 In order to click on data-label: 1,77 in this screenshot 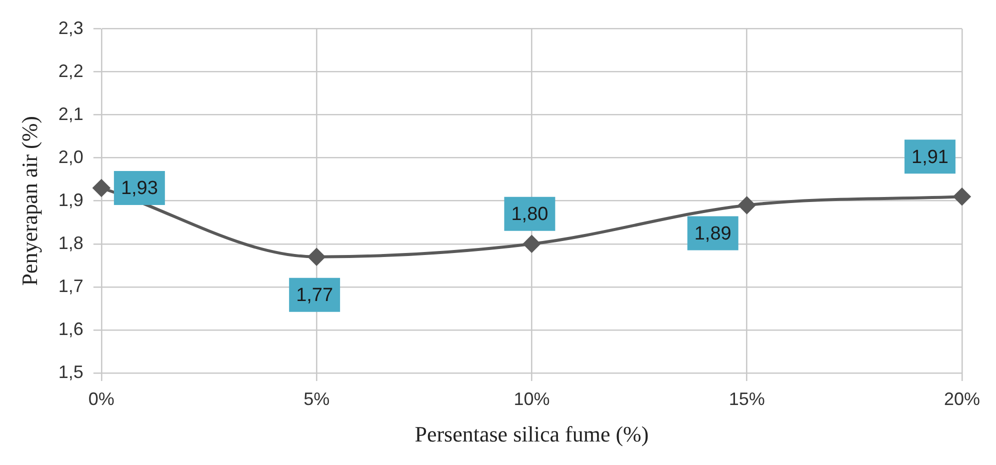, I will do `click(315, 295)`.